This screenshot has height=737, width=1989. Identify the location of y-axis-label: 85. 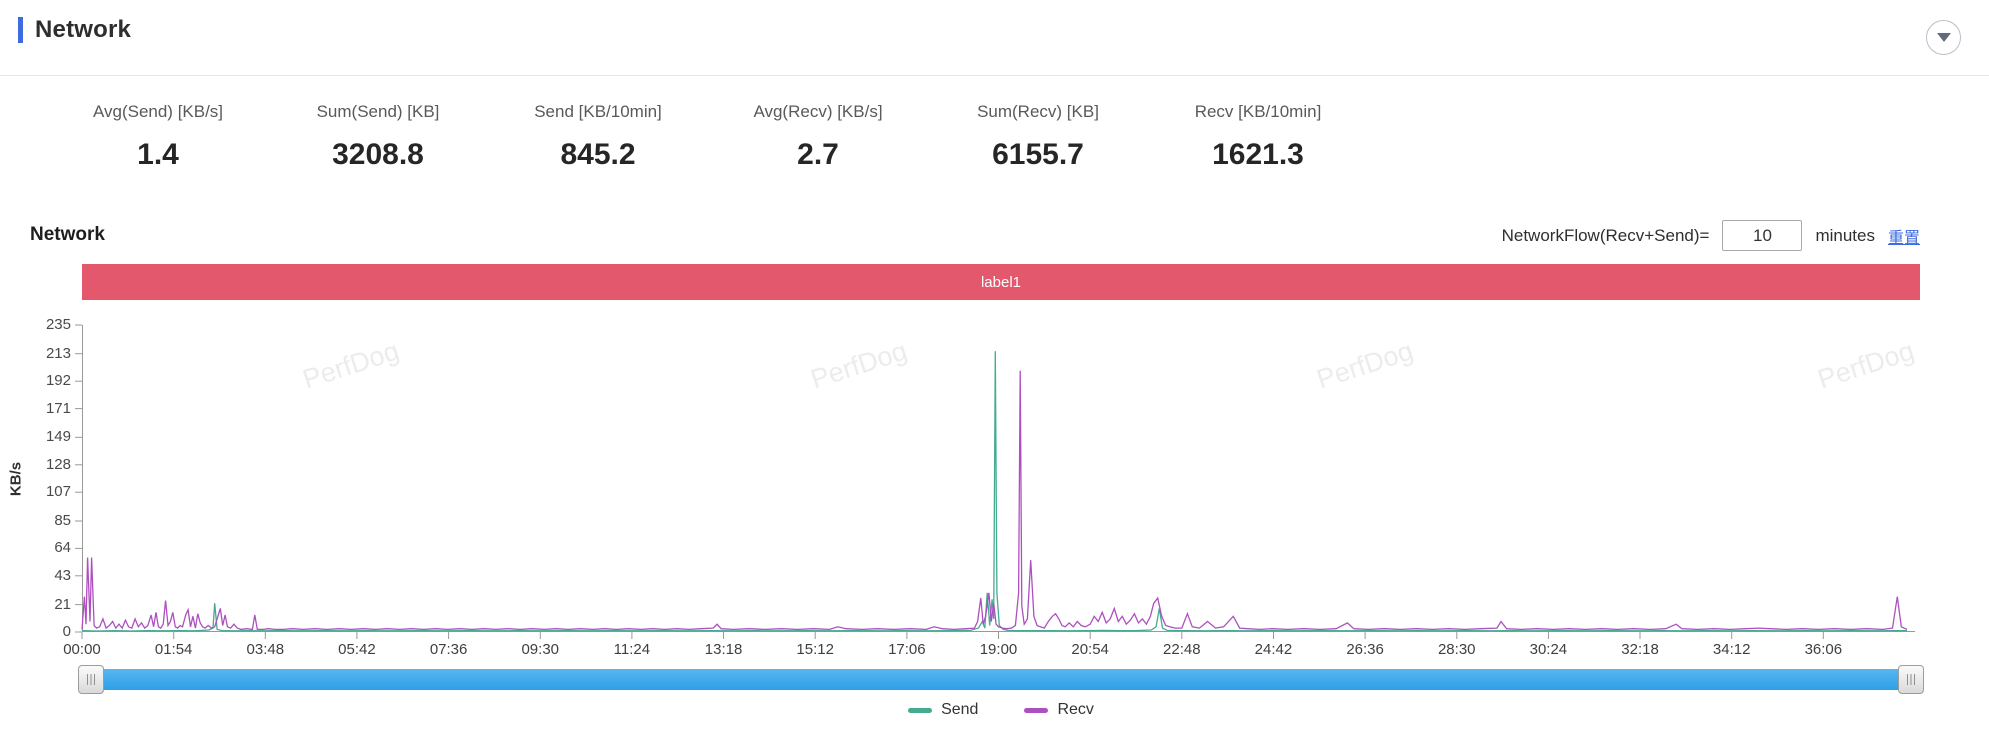
(62, 520).